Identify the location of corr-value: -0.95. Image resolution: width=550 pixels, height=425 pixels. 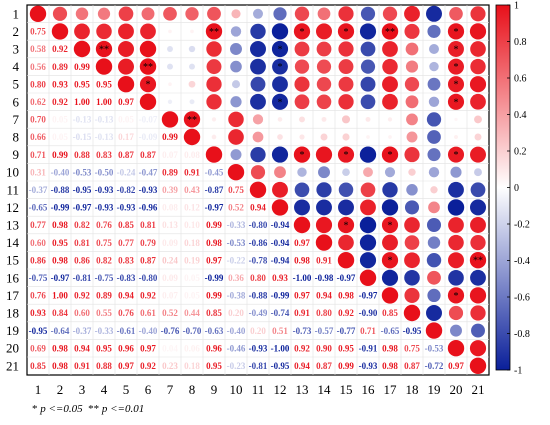
(412, 331).